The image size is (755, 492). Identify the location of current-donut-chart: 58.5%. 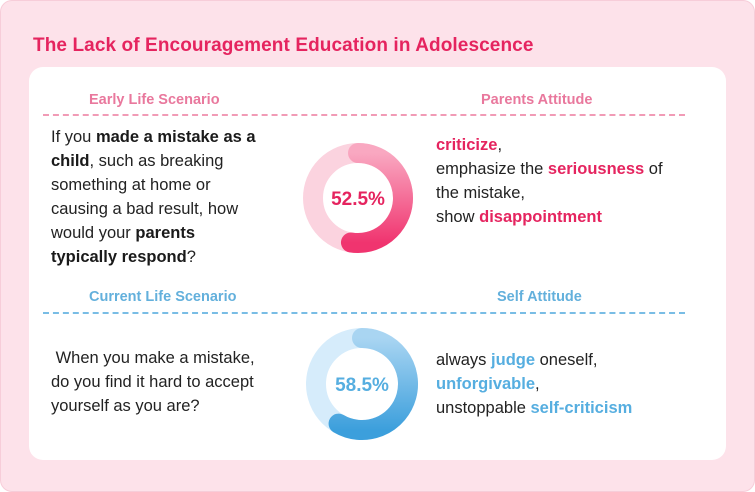
(362, 384).